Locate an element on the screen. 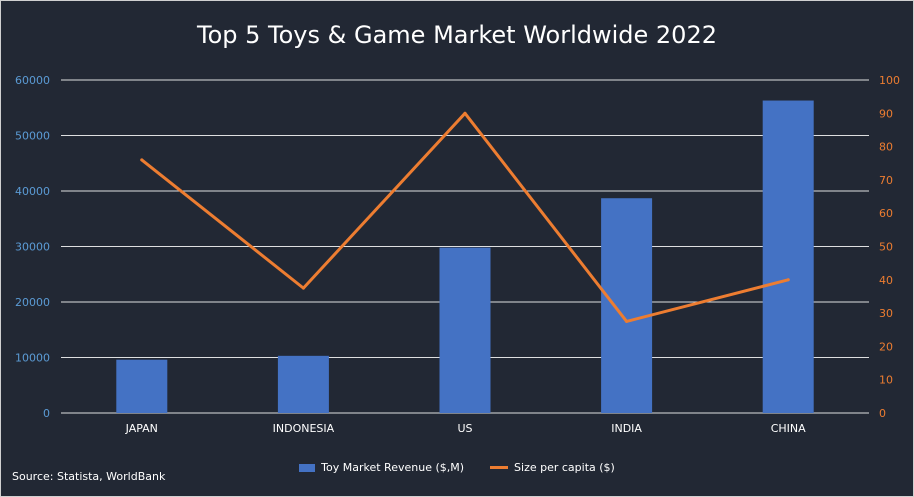  y-right-tick-label: 60 is located at coordinates (886, 213).